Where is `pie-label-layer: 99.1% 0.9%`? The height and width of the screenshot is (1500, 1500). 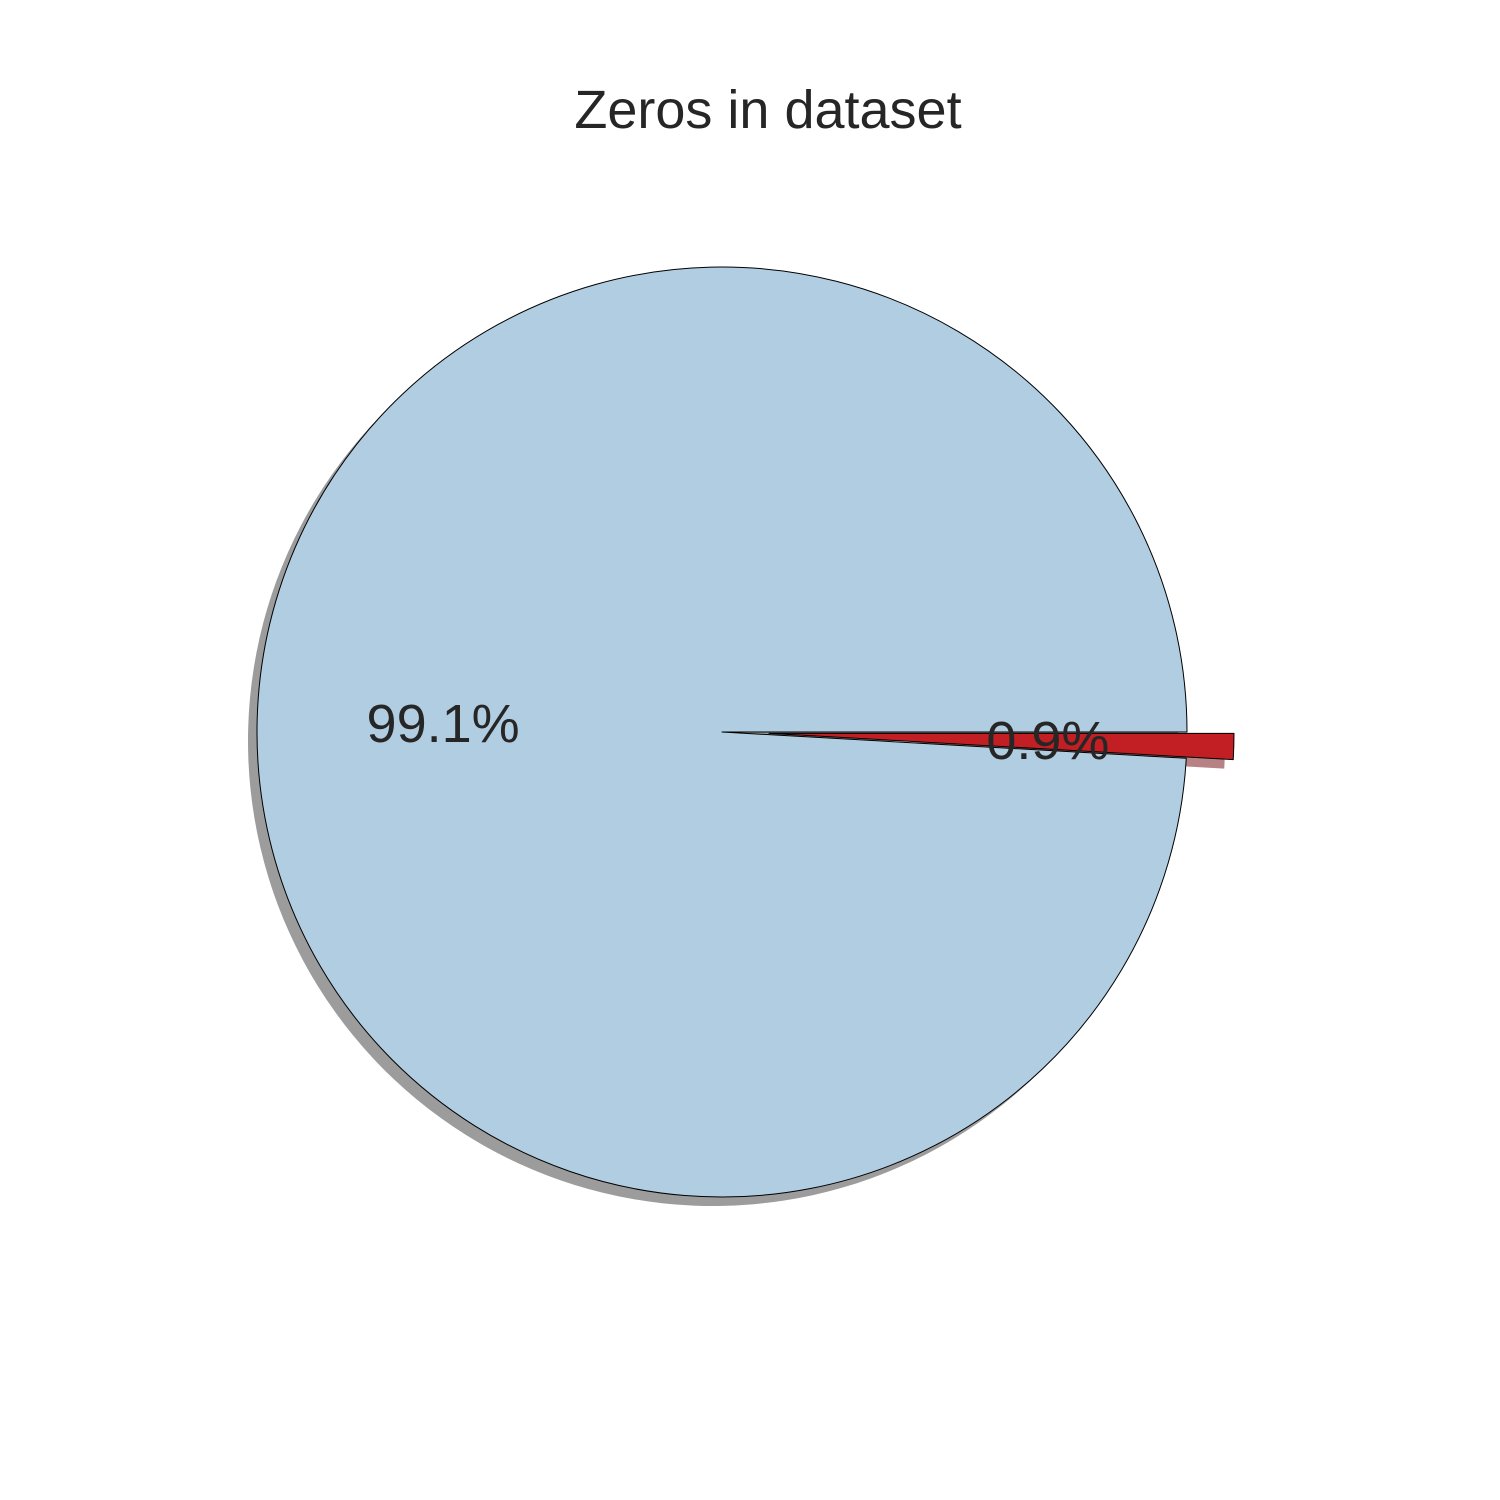 pie-label-layer: 99.1% 0.9% is located at coordinates (738, 732).